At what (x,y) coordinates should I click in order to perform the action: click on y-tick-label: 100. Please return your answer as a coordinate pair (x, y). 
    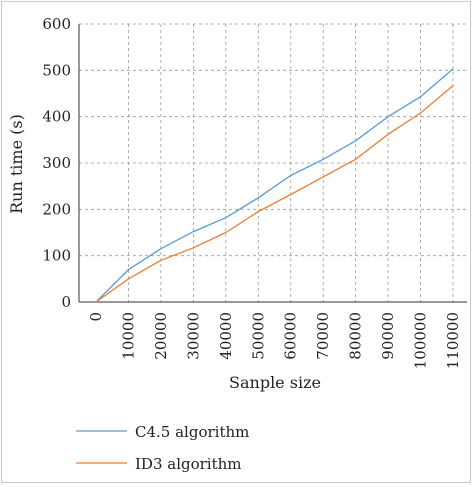
    Looking at the image, I should click on (56, 256).